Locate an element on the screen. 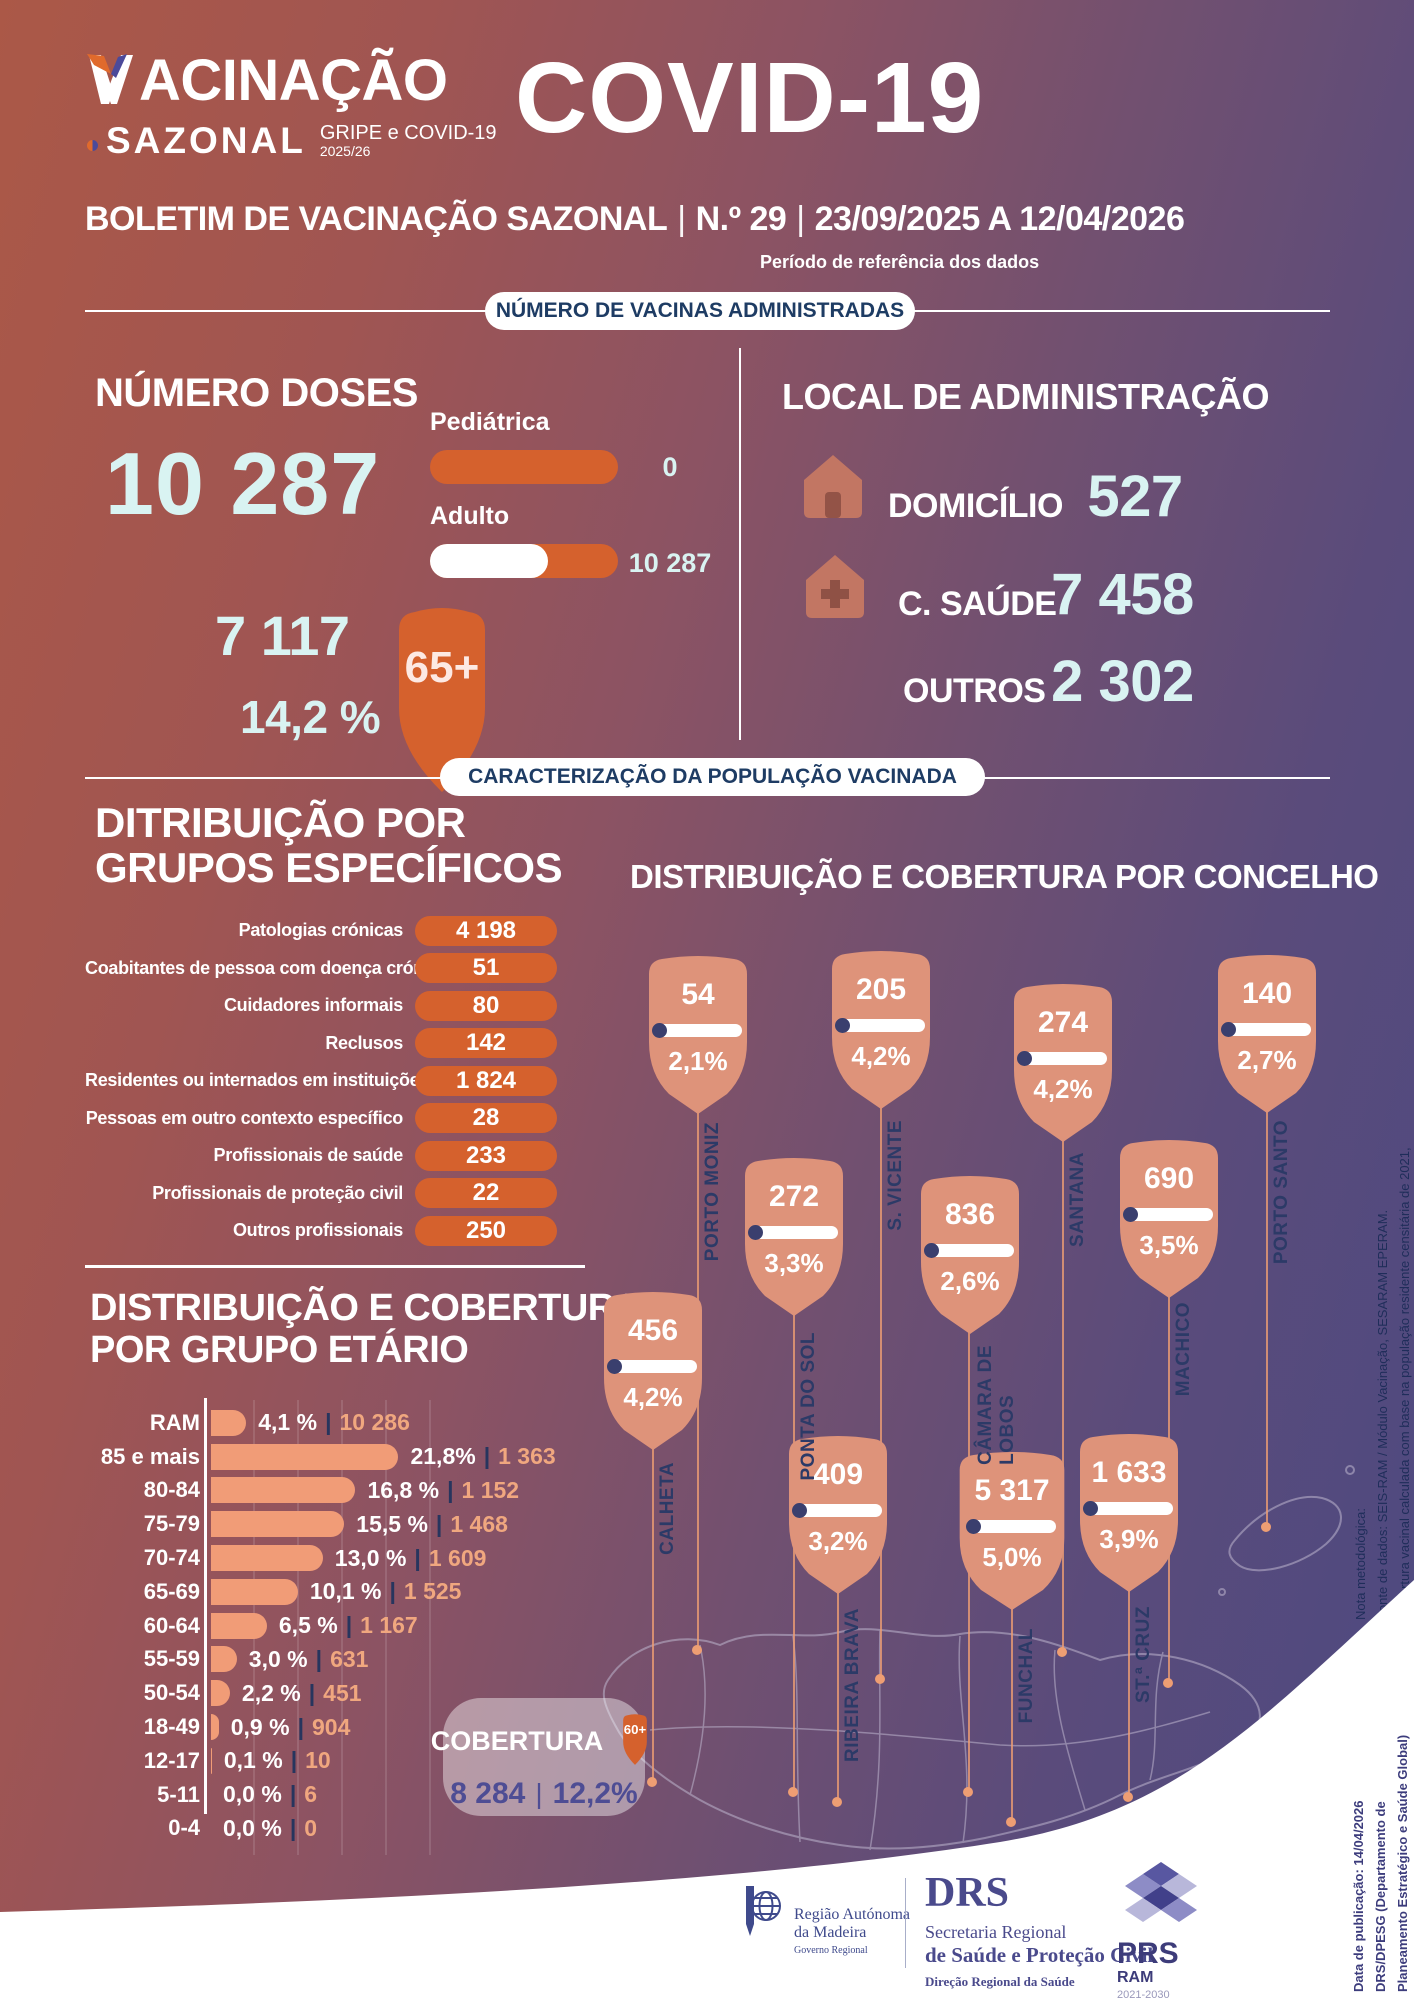 This screenshot has height=2000, width=1414. location-row-value: 7 458 is located at coordinates (1122, 594).